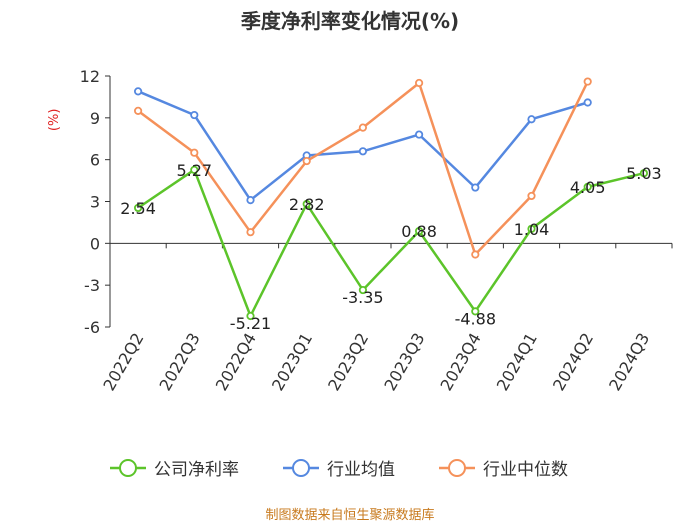 The height and width of the screenshot is (525, 700). I want to click on x-tick-label: 2024Q2, so click(573, 362).